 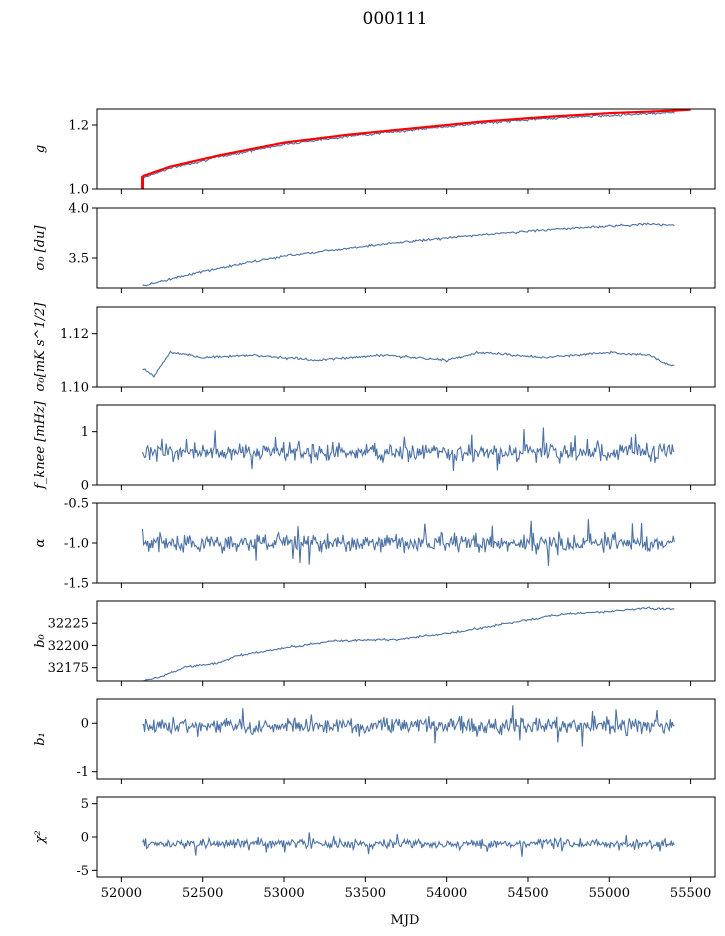 What do you see at coordinates (365, 893) in the screenshot?
I see `x-tick-label: 53500` at bounding box center [365, 893].